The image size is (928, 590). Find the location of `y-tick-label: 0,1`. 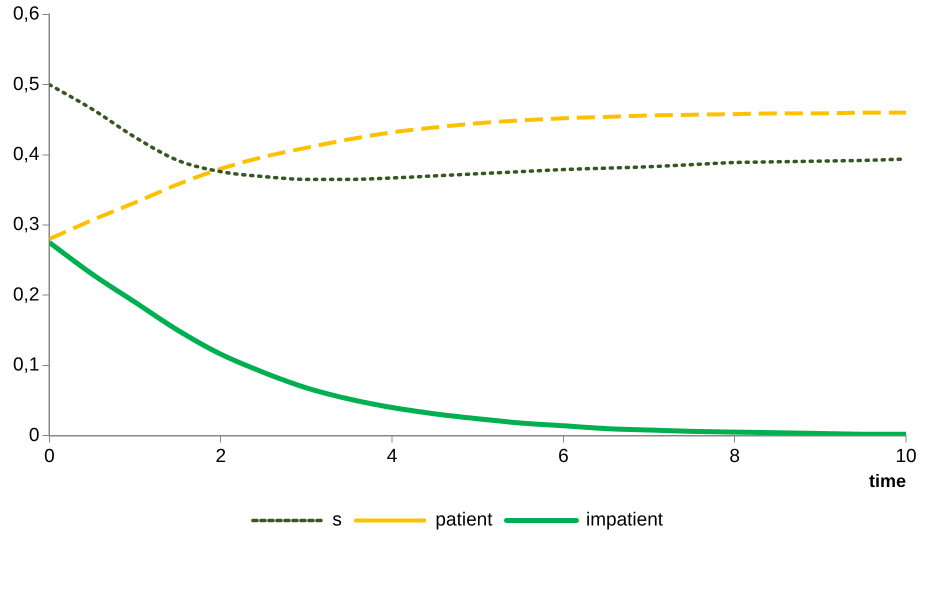

y-tick-label: 0,1 is located at coordinates (26, 365).